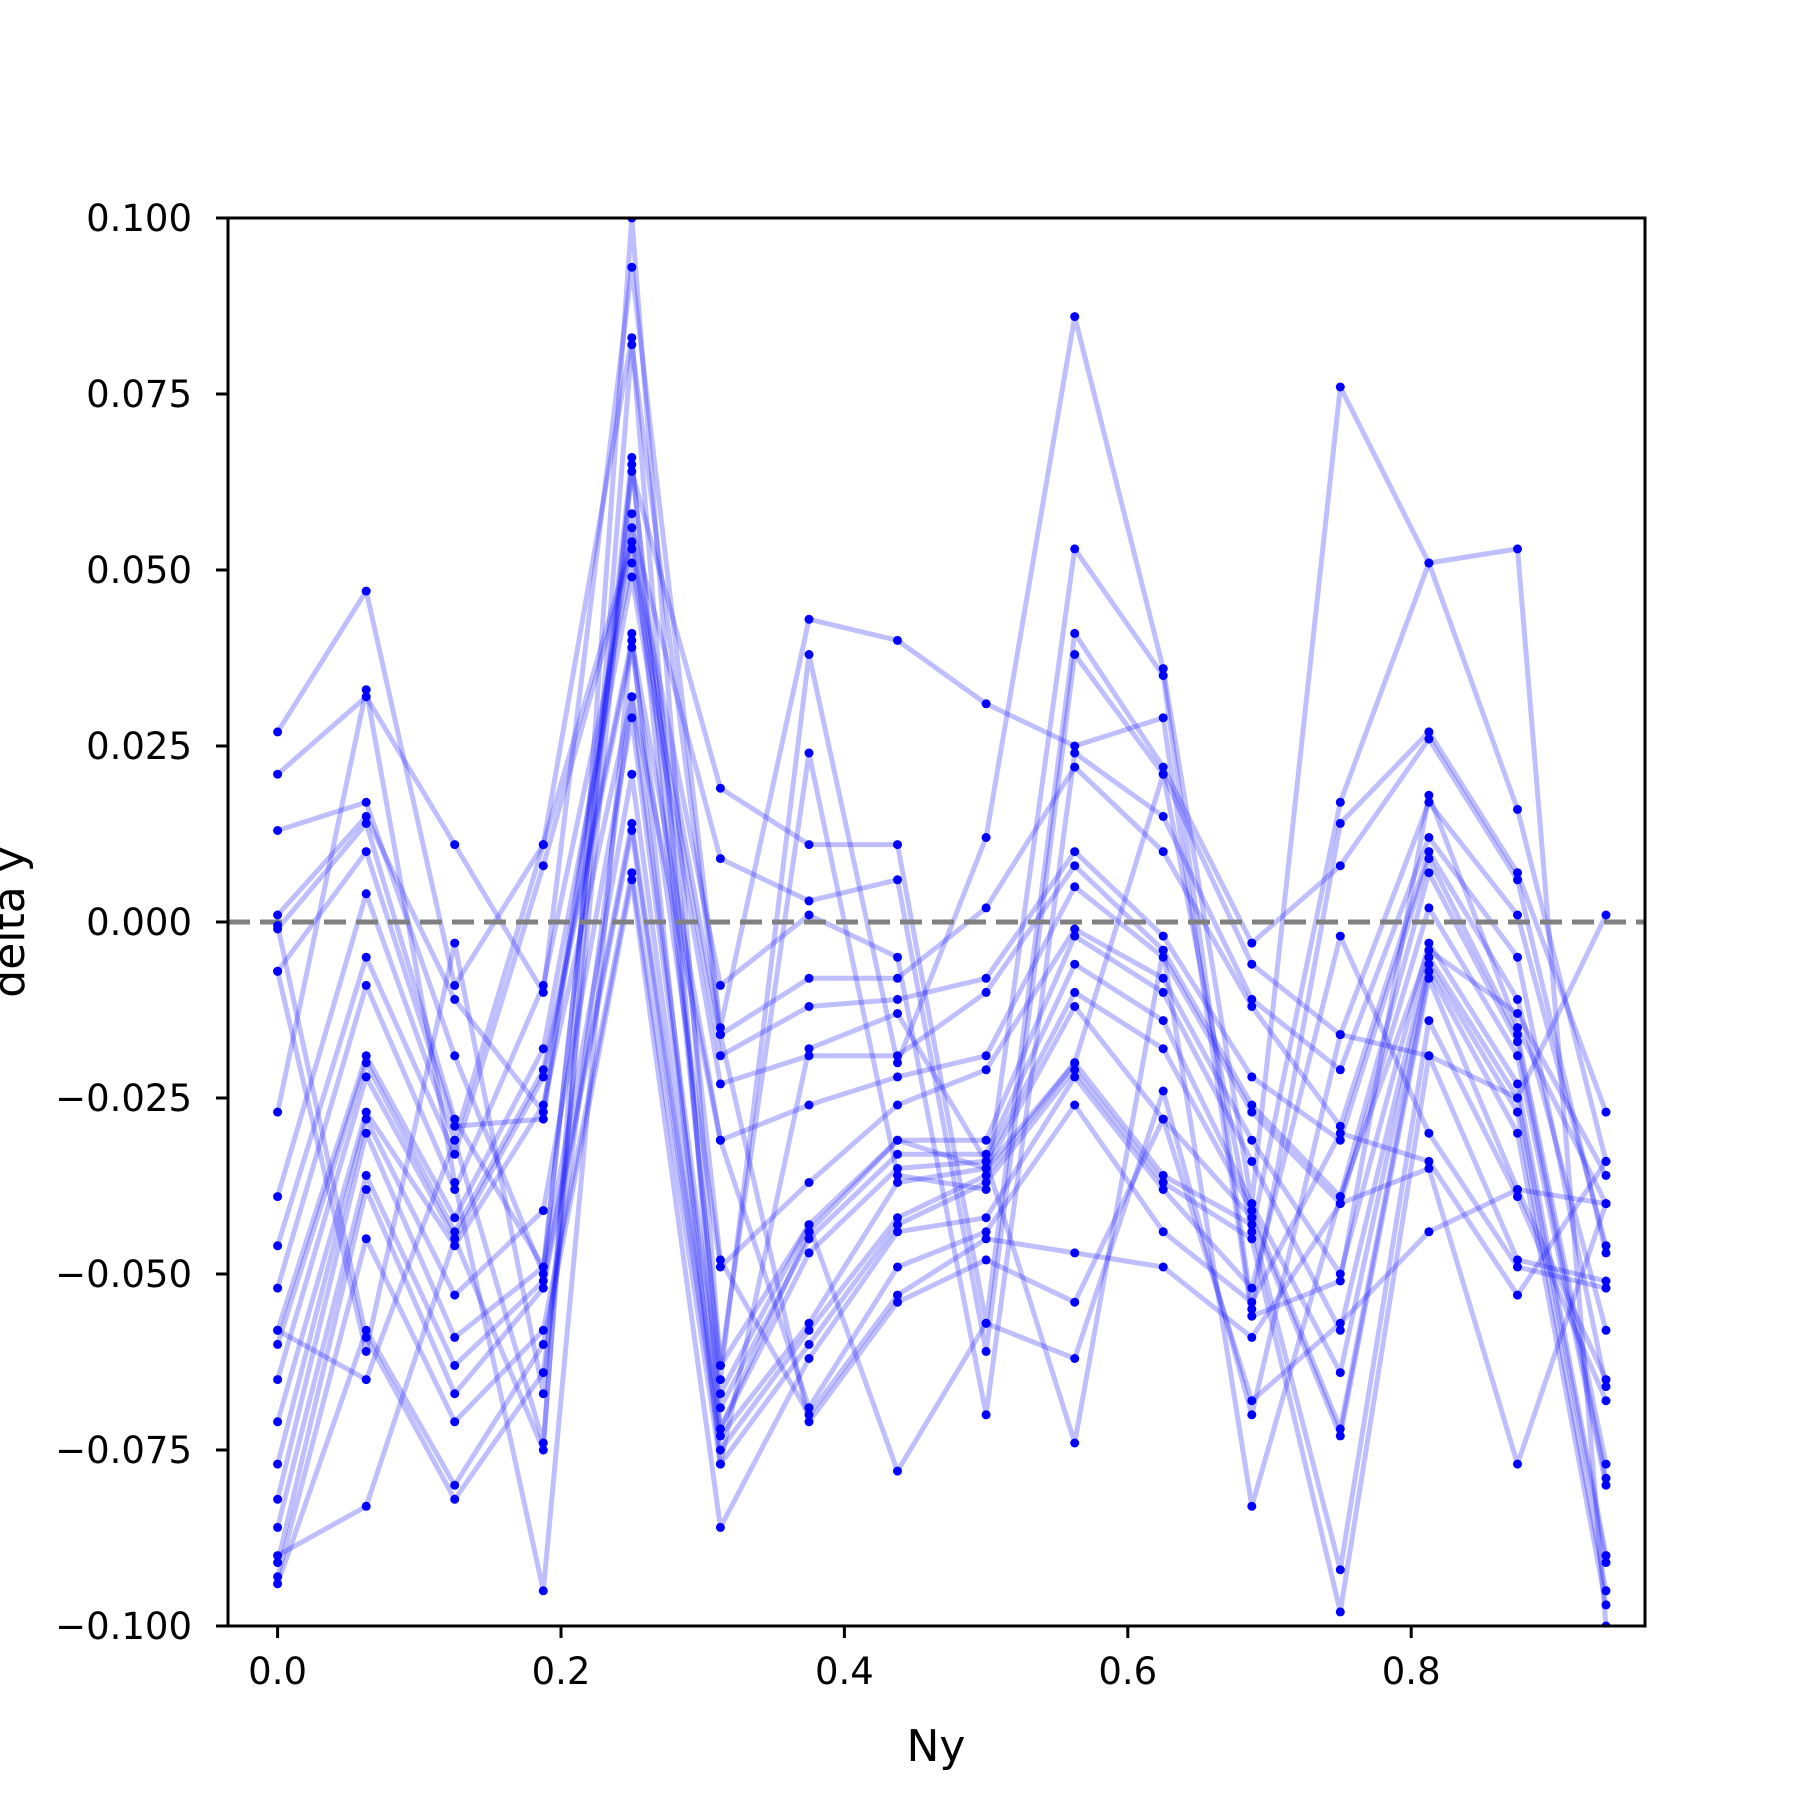 The width and height of the screenshot is (1800, 1800). I want to click on y-tick-label: 0.075, so click(139, 394).